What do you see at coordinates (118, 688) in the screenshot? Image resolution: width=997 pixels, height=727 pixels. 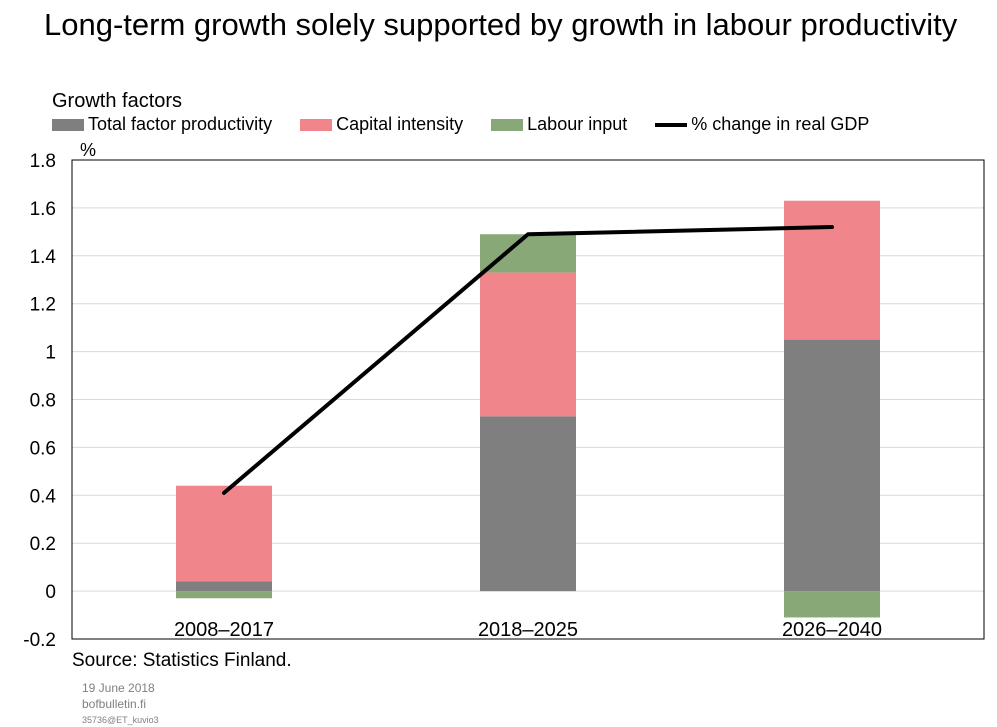 I see `footer-date: 19 June 2018` at bounding box center [118, 688].